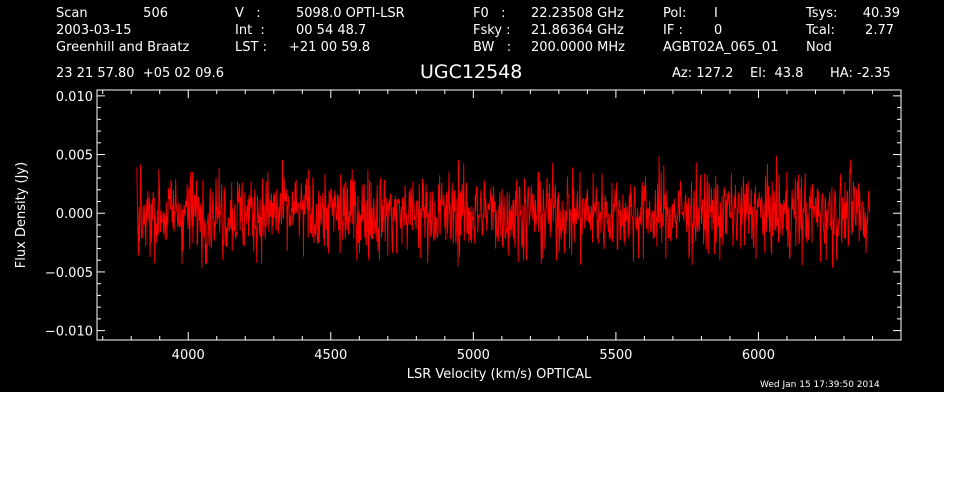  Describe the element at coordinates (74, 97) in the screenshot. I see `y-tick-label: 0.010` at that location.